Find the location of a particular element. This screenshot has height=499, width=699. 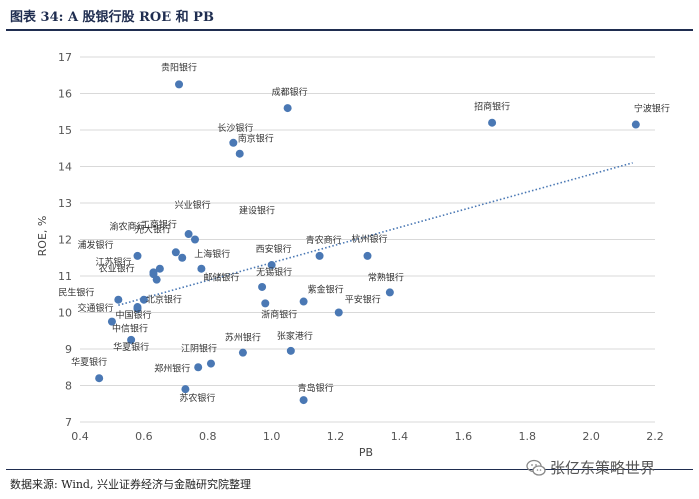

point-label: 浦发银行 is located at coordinates (96, 245).